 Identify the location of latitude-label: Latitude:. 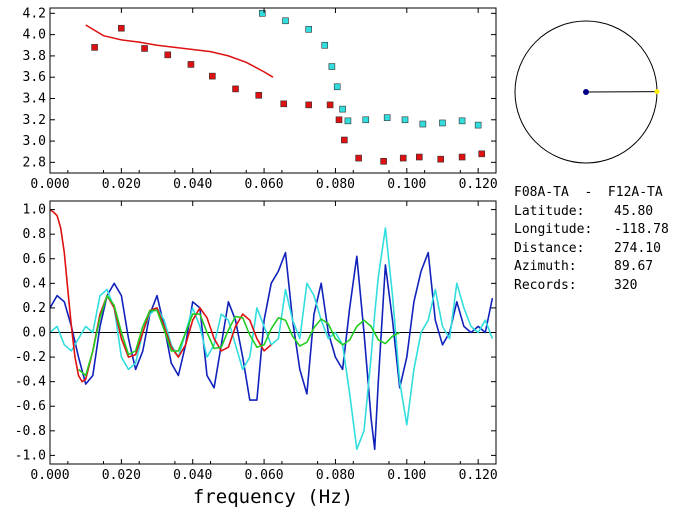
(549, 211).